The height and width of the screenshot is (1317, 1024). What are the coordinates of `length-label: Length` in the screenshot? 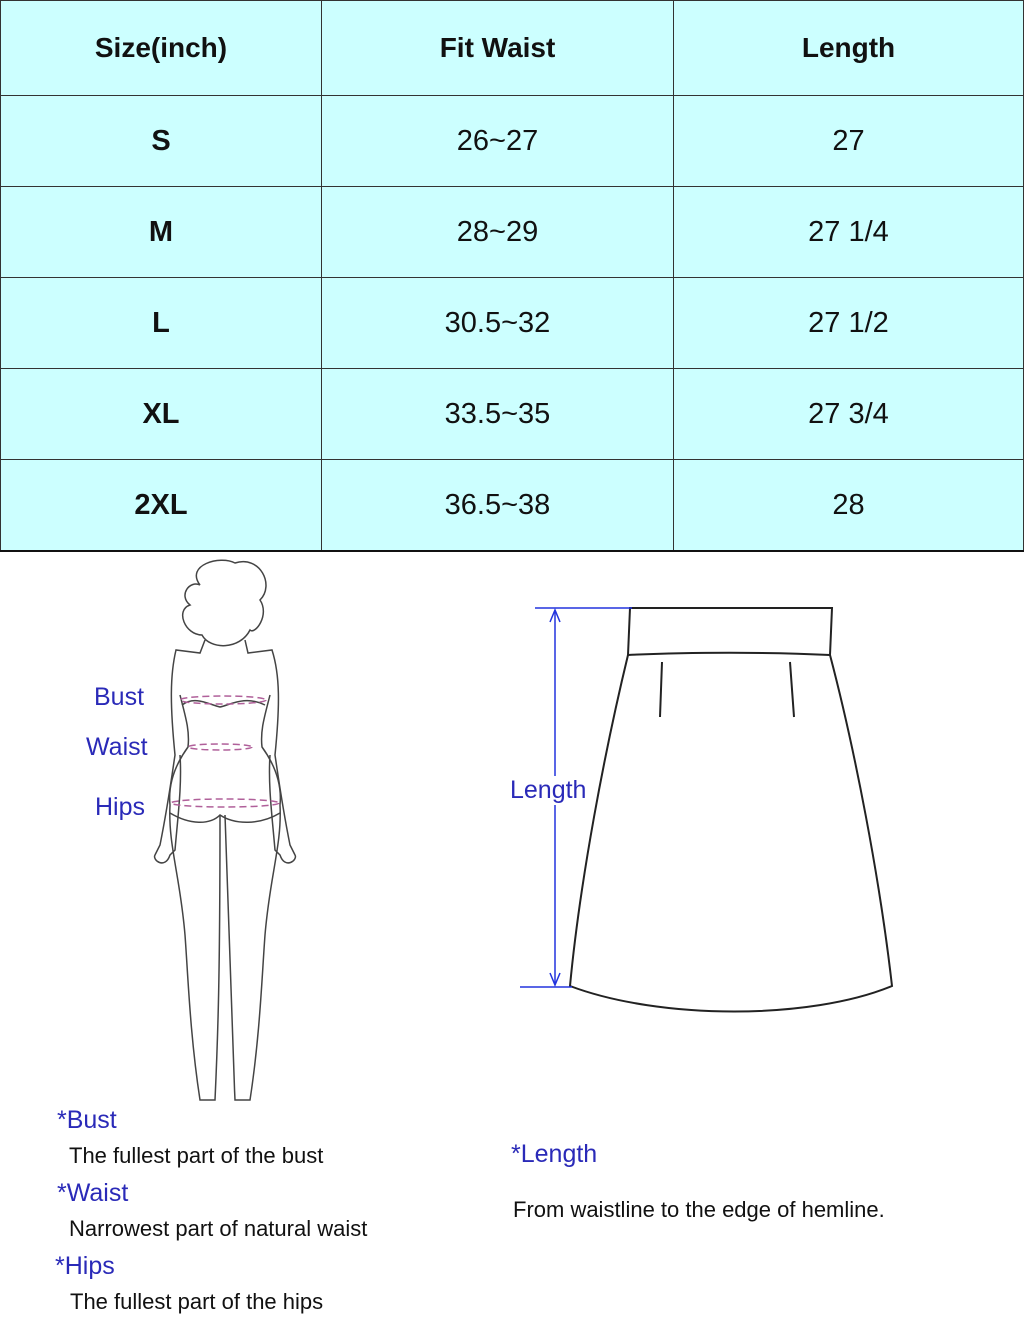 It's located at (548, 790).